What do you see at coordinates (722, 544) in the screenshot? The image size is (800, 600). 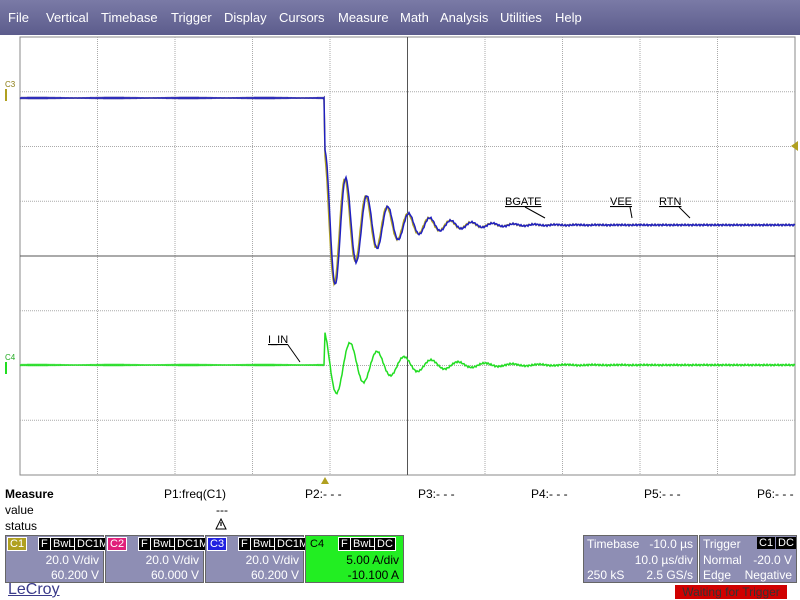 I see `trigger-title: Trigger` at bounding box center [722, 544].